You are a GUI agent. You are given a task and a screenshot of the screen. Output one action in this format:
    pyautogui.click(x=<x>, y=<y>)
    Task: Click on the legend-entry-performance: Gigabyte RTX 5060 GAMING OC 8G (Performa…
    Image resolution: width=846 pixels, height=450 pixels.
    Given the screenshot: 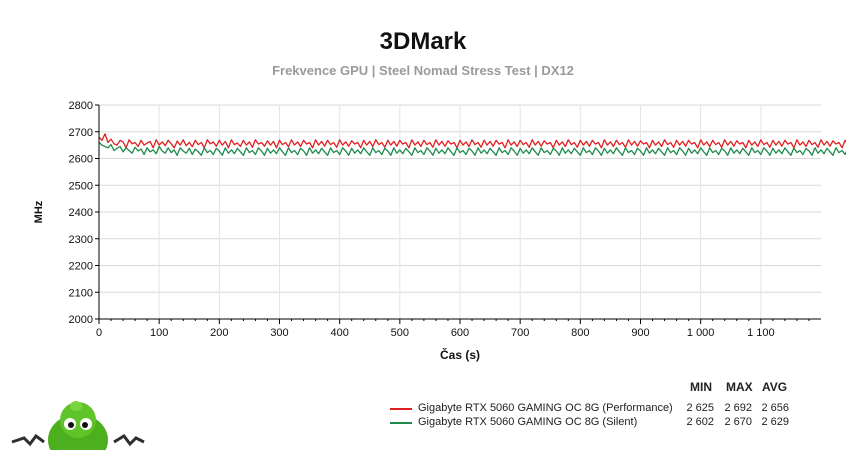 What is the action you would take?
    pyautogui.click(x=598, y=409)
    